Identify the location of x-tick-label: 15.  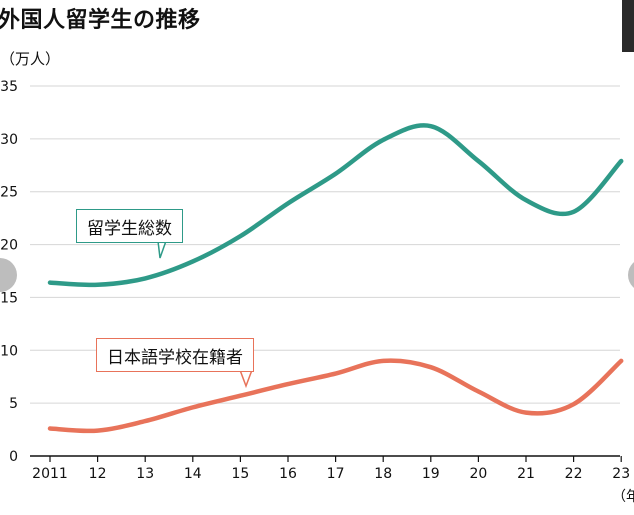
(240, 474).